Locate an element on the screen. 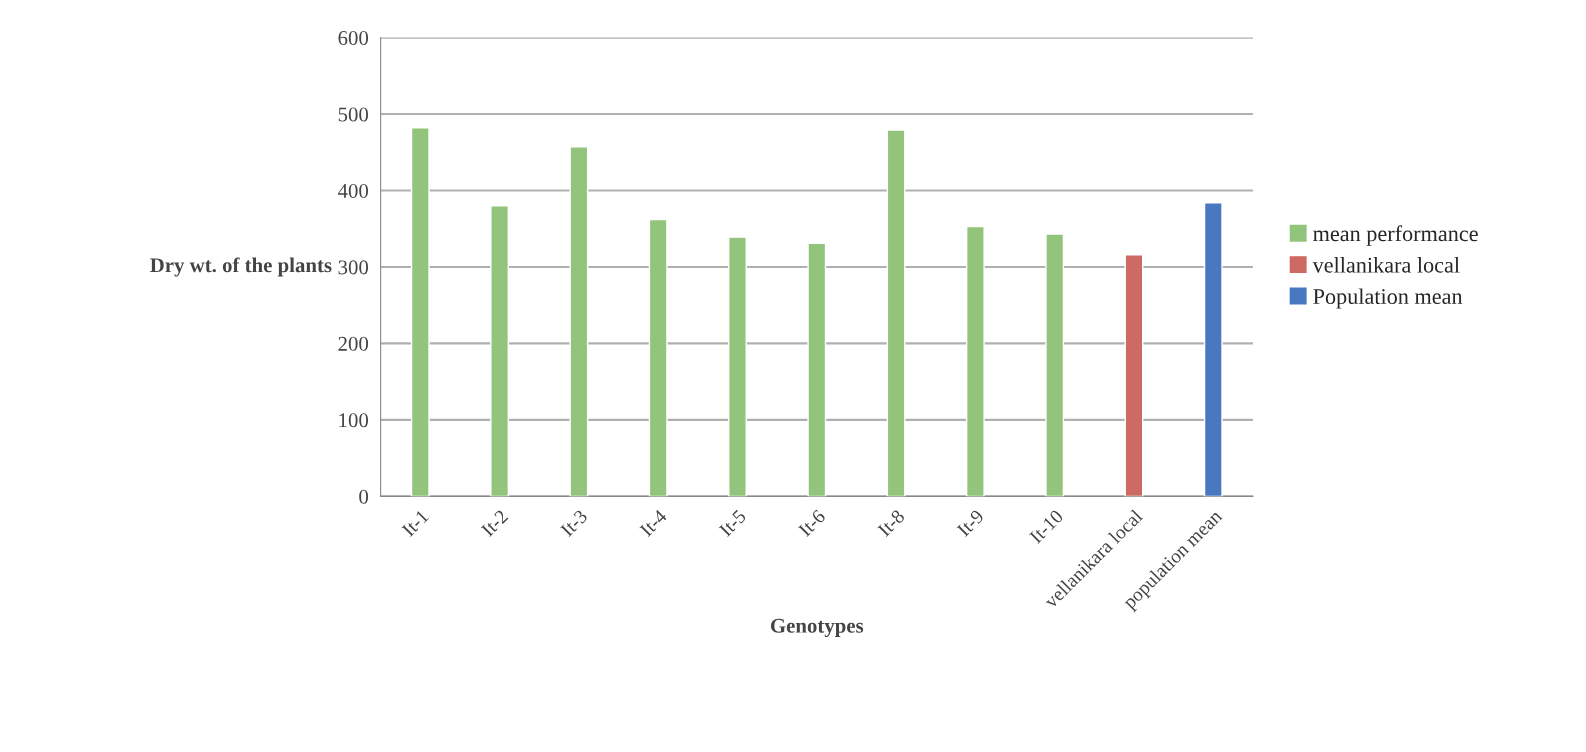 The width and height of the screenshot is (1586, 752). legend-label: Population mean is located at coordinates (1388, 298).